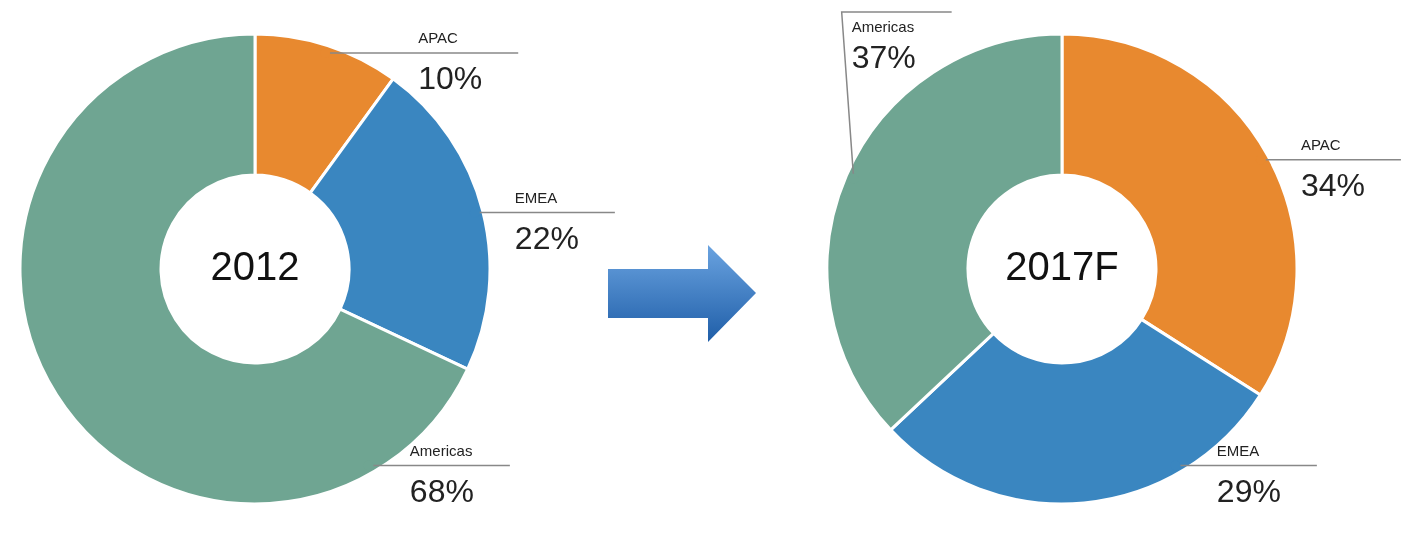 The width and height of the screenshot is (1401, 538). What do you see at coordinates (1062, 266) in the screenshot?
I see `text: 2017F` at bounding box center [1062, 266].